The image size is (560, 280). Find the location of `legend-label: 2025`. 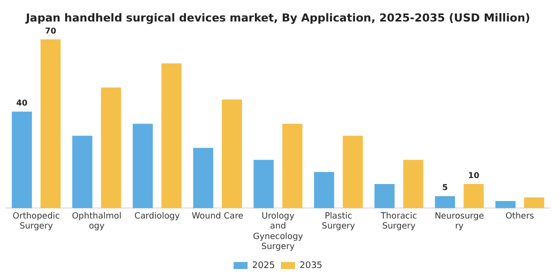

legend-label: 2025 is located at coordinates (263, 265).